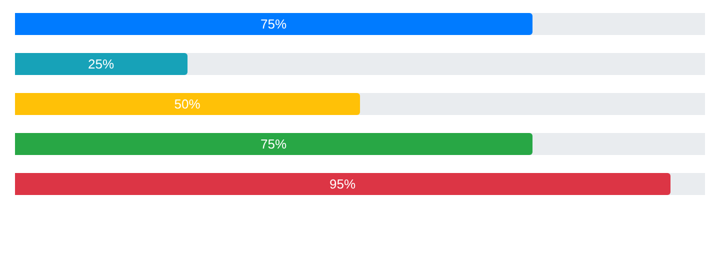  Describe the element at coordinates (187, 104) in the screenshot. I see `data-label: 50%` at that location.